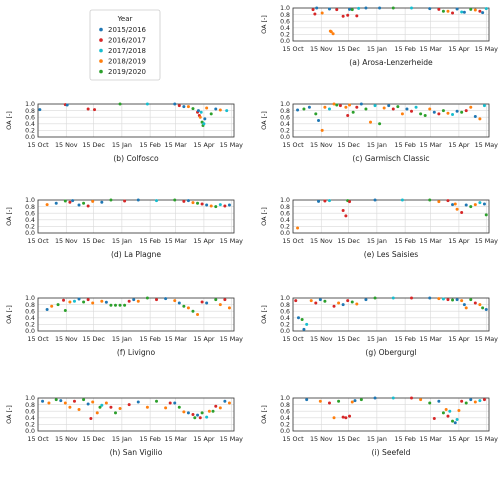 Image resolution: width=500 pixels, height=492 pixels. Describe the element at coordinates (136, 414) in the screenshot. I see `plot-frame` at that location.